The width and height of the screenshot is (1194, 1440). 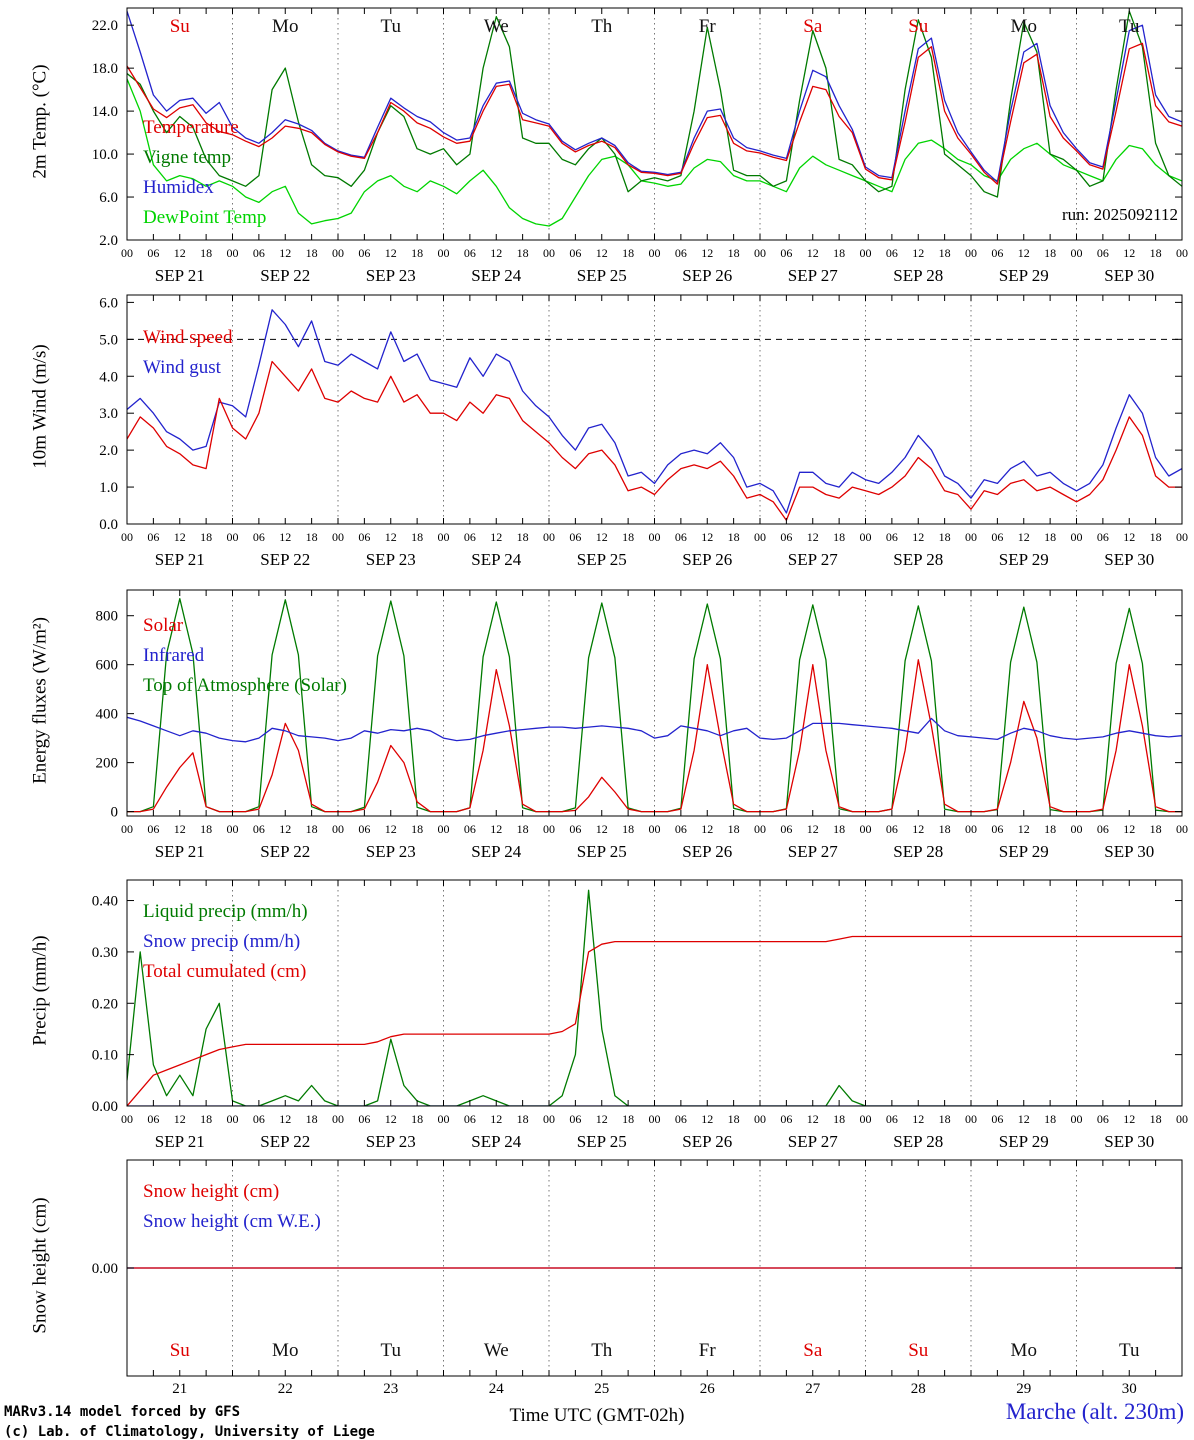 What do you see at coordinates (390, 1389) in the screenshot?
I see `svg-text: 23` at bounding box center [390, 1389].